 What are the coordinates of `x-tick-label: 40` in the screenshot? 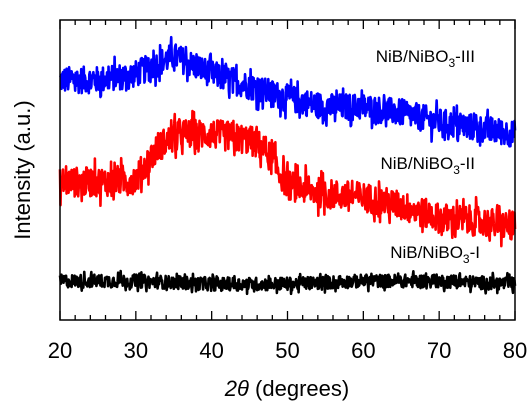 It's located at (211, 350).